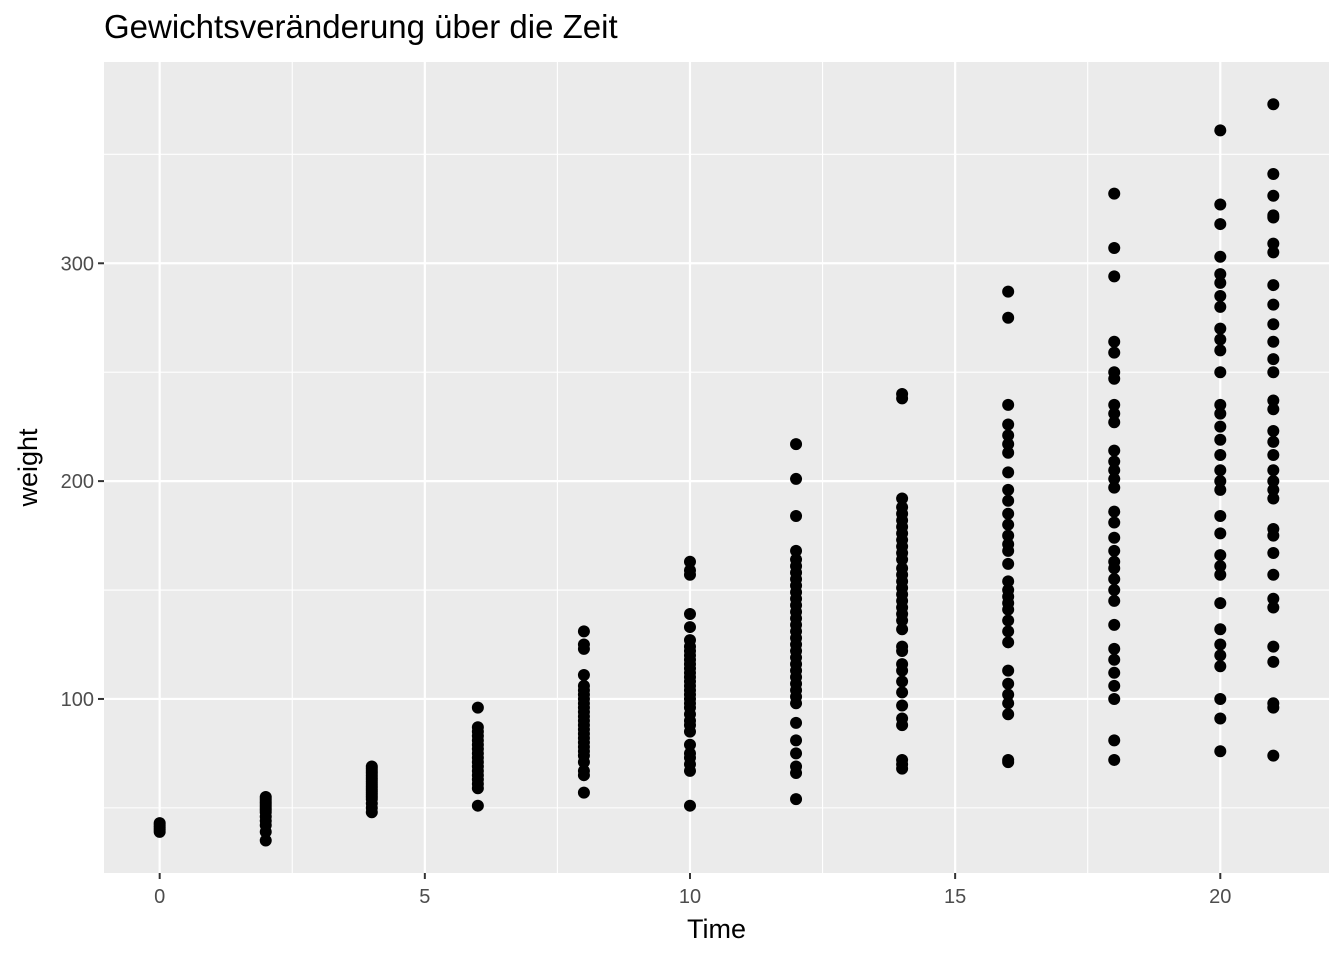 The height and width of the screenshot is (960, 1344). What do you see at coordinates (716, 929) in the screenshot?
I see `x-axis-title: Time` at bounding box center [716, 929].